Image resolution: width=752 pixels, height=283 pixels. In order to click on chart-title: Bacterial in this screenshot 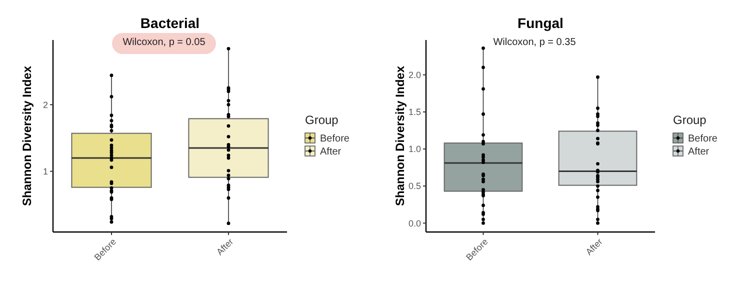, I will do `click(170, 23)`.